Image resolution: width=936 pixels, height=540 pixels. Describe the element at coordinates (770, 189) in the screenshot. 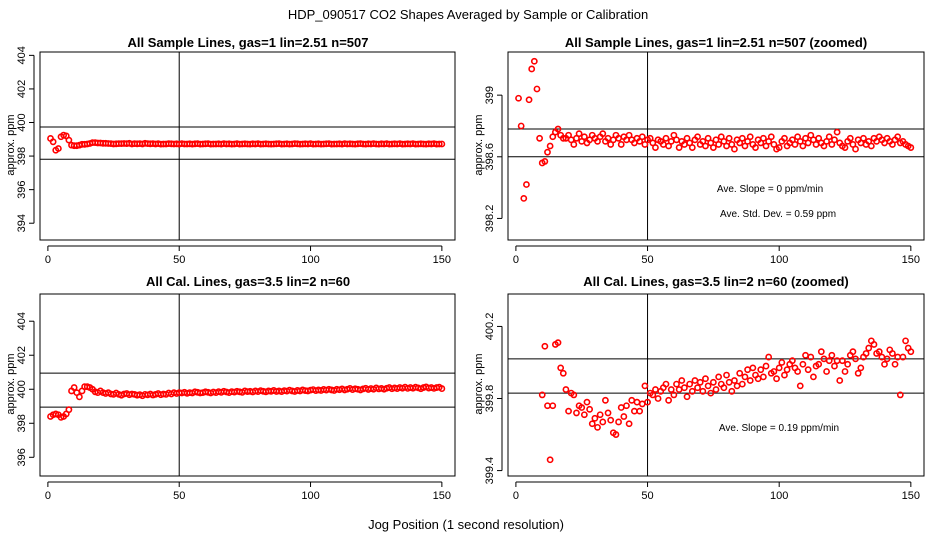

I see `annotation-text: Ave. Slope = 0 ppm/min` at that location.